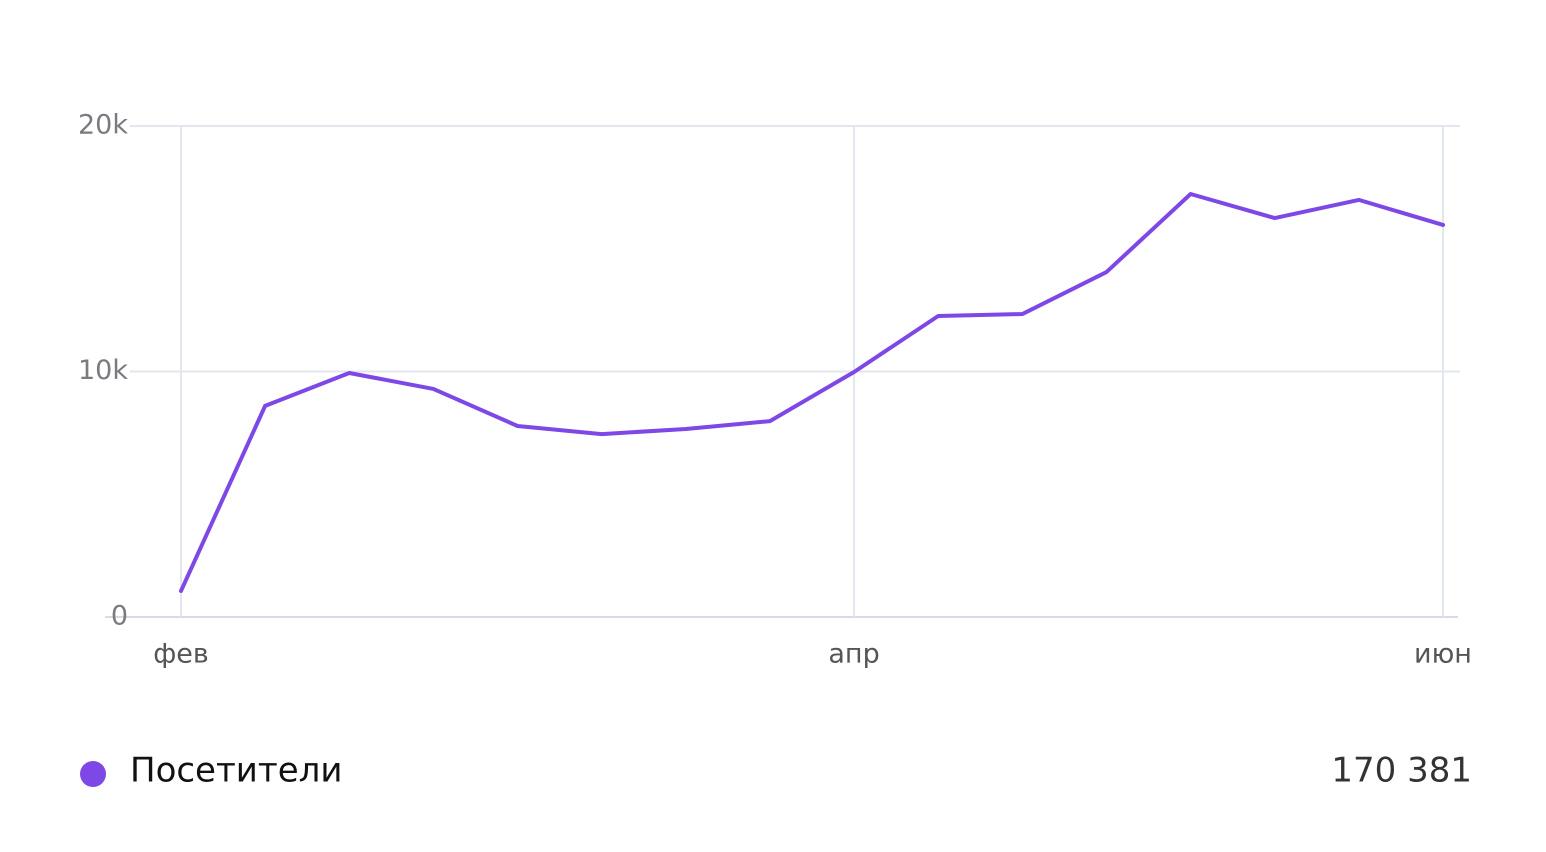 The height and width of the screenshot is (852, 1546). Describe the element at coordinates (181, 654) in the screenshot. I see `x-tick-label: фев` at that location.